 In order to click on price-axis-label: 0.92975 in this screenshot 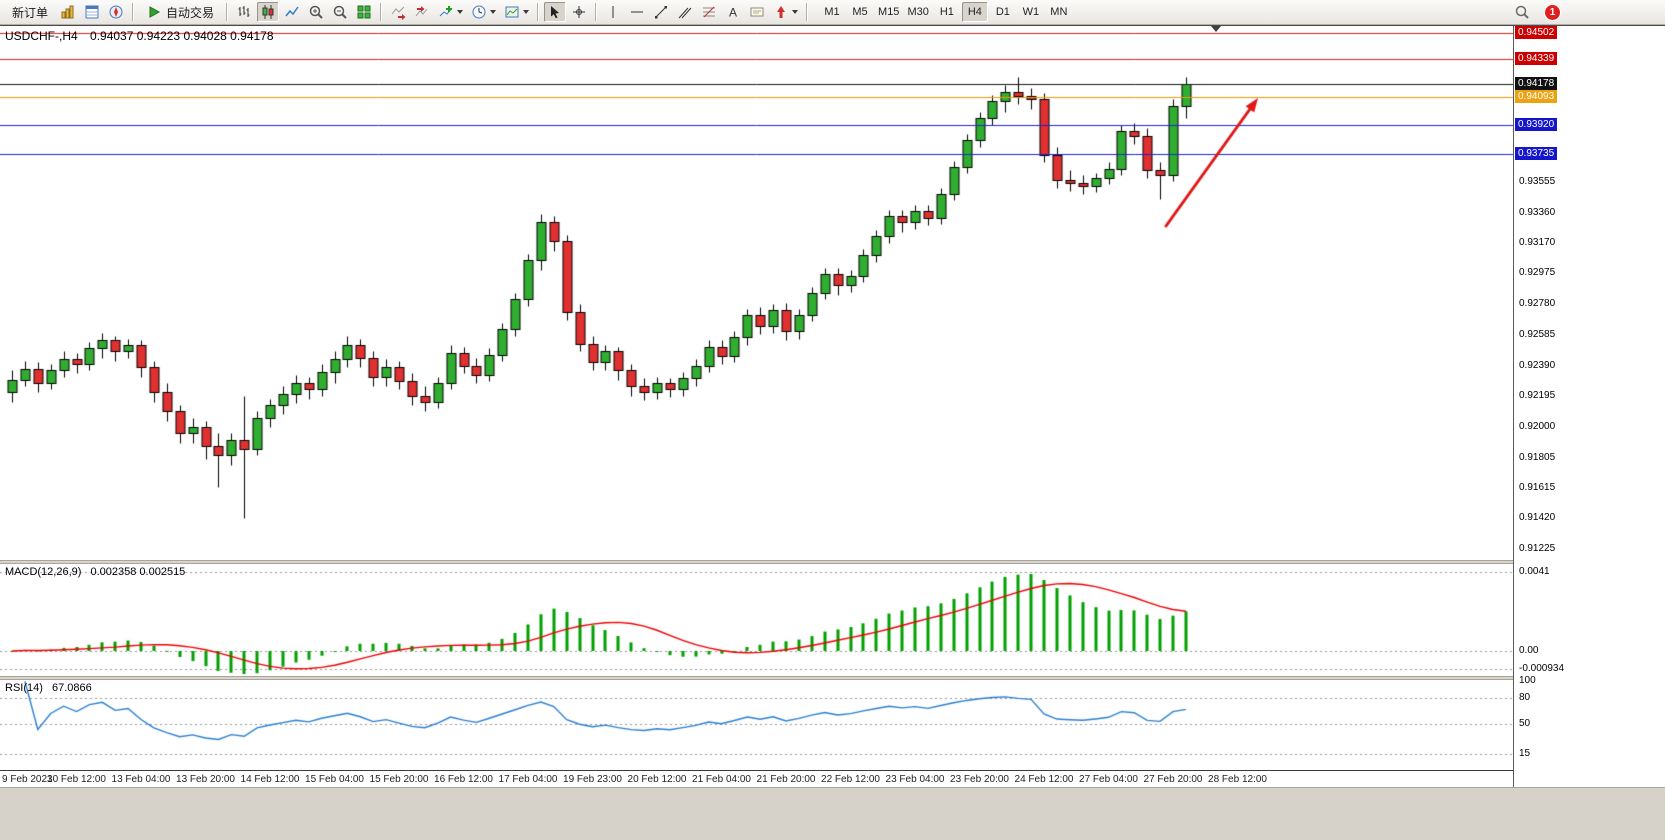, I will do `click(1537, 273)`.